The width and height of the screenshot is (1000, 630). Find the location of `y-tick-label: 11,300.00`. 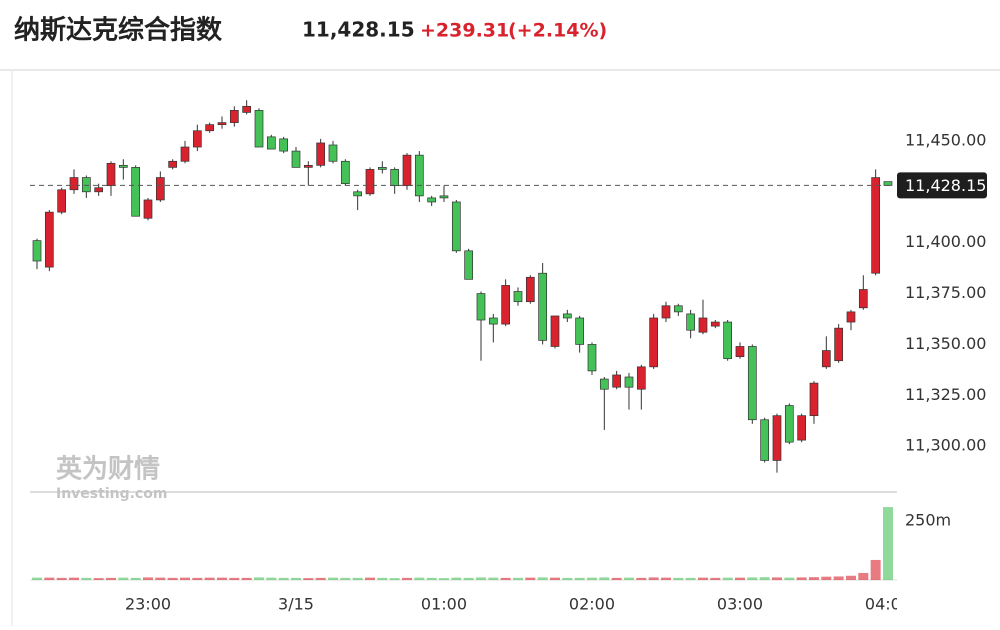

y-tick-label: 11,300.00 is located at coordinates (945, 445).